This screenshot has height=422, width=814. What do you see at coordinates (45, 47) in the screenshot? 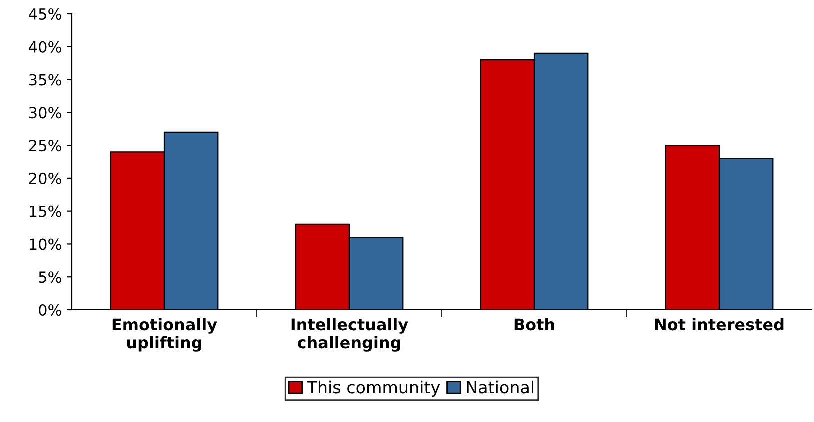
I see `y-tick-label: 40%` at bounding box center [45, 47].